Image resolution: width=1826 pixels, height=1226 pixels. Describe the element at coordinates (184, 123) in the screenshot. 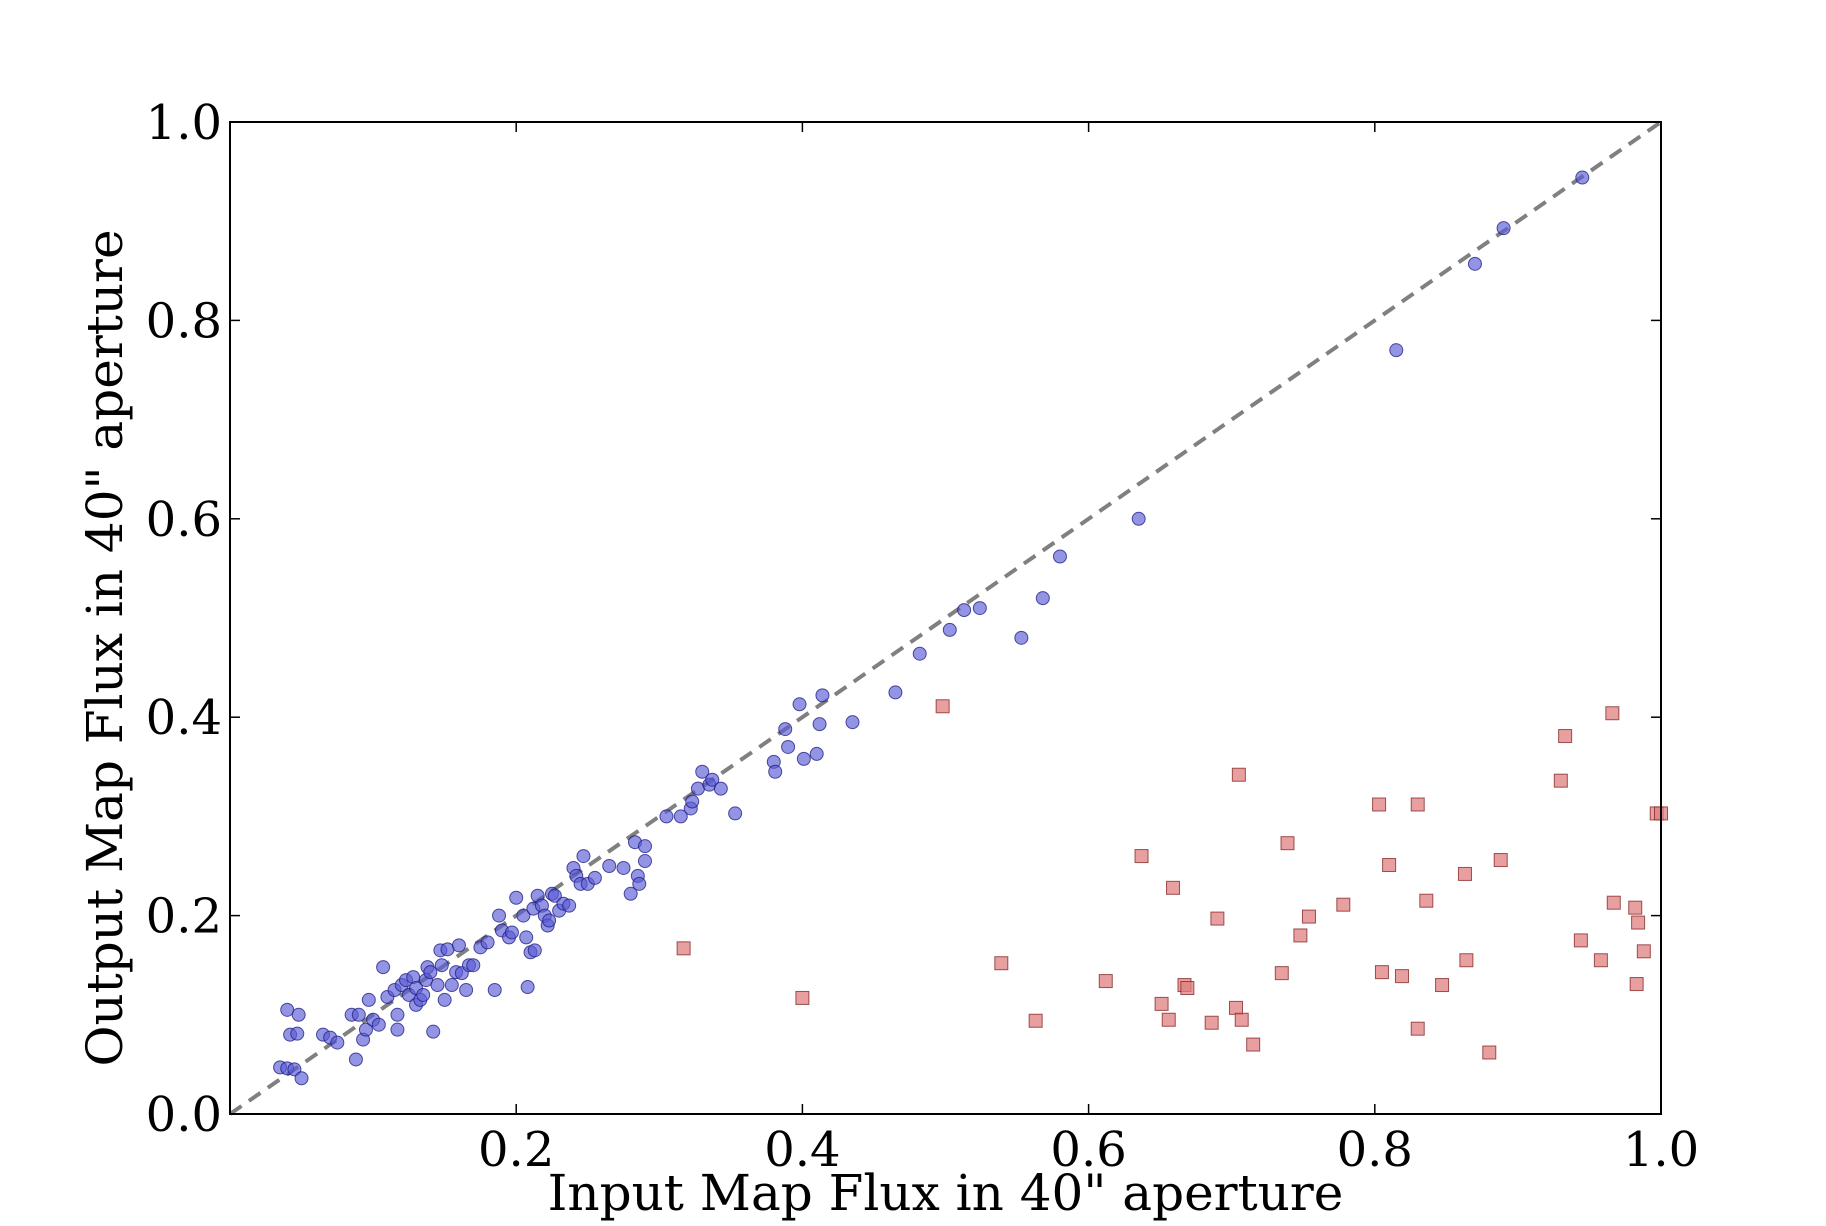

I see `y-tick-label-5: 1.0` at that location.